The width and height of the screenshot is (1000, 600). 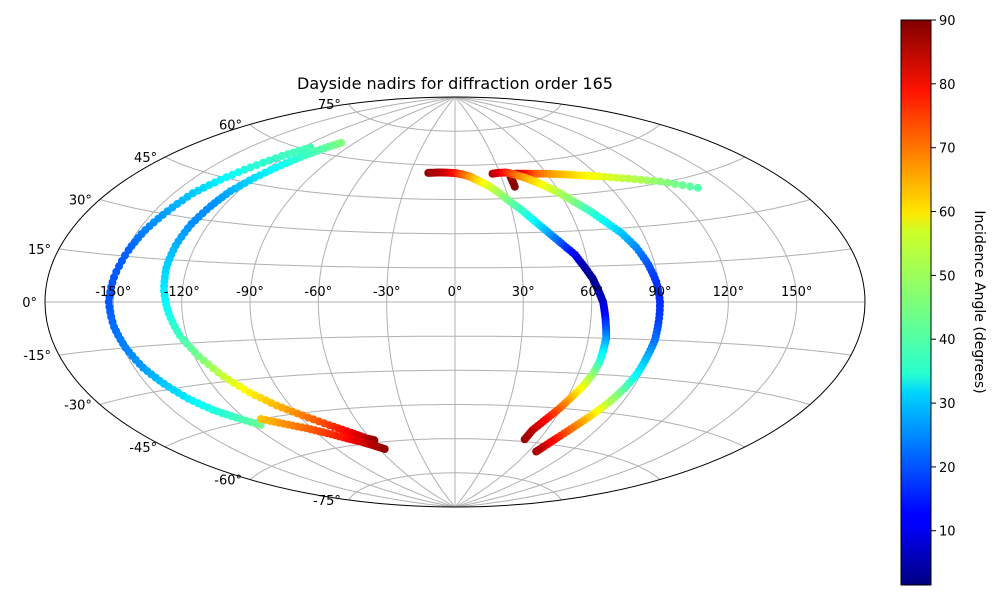 I want to click on colorbar-tick-label: 10, so click(x=947, y=532).